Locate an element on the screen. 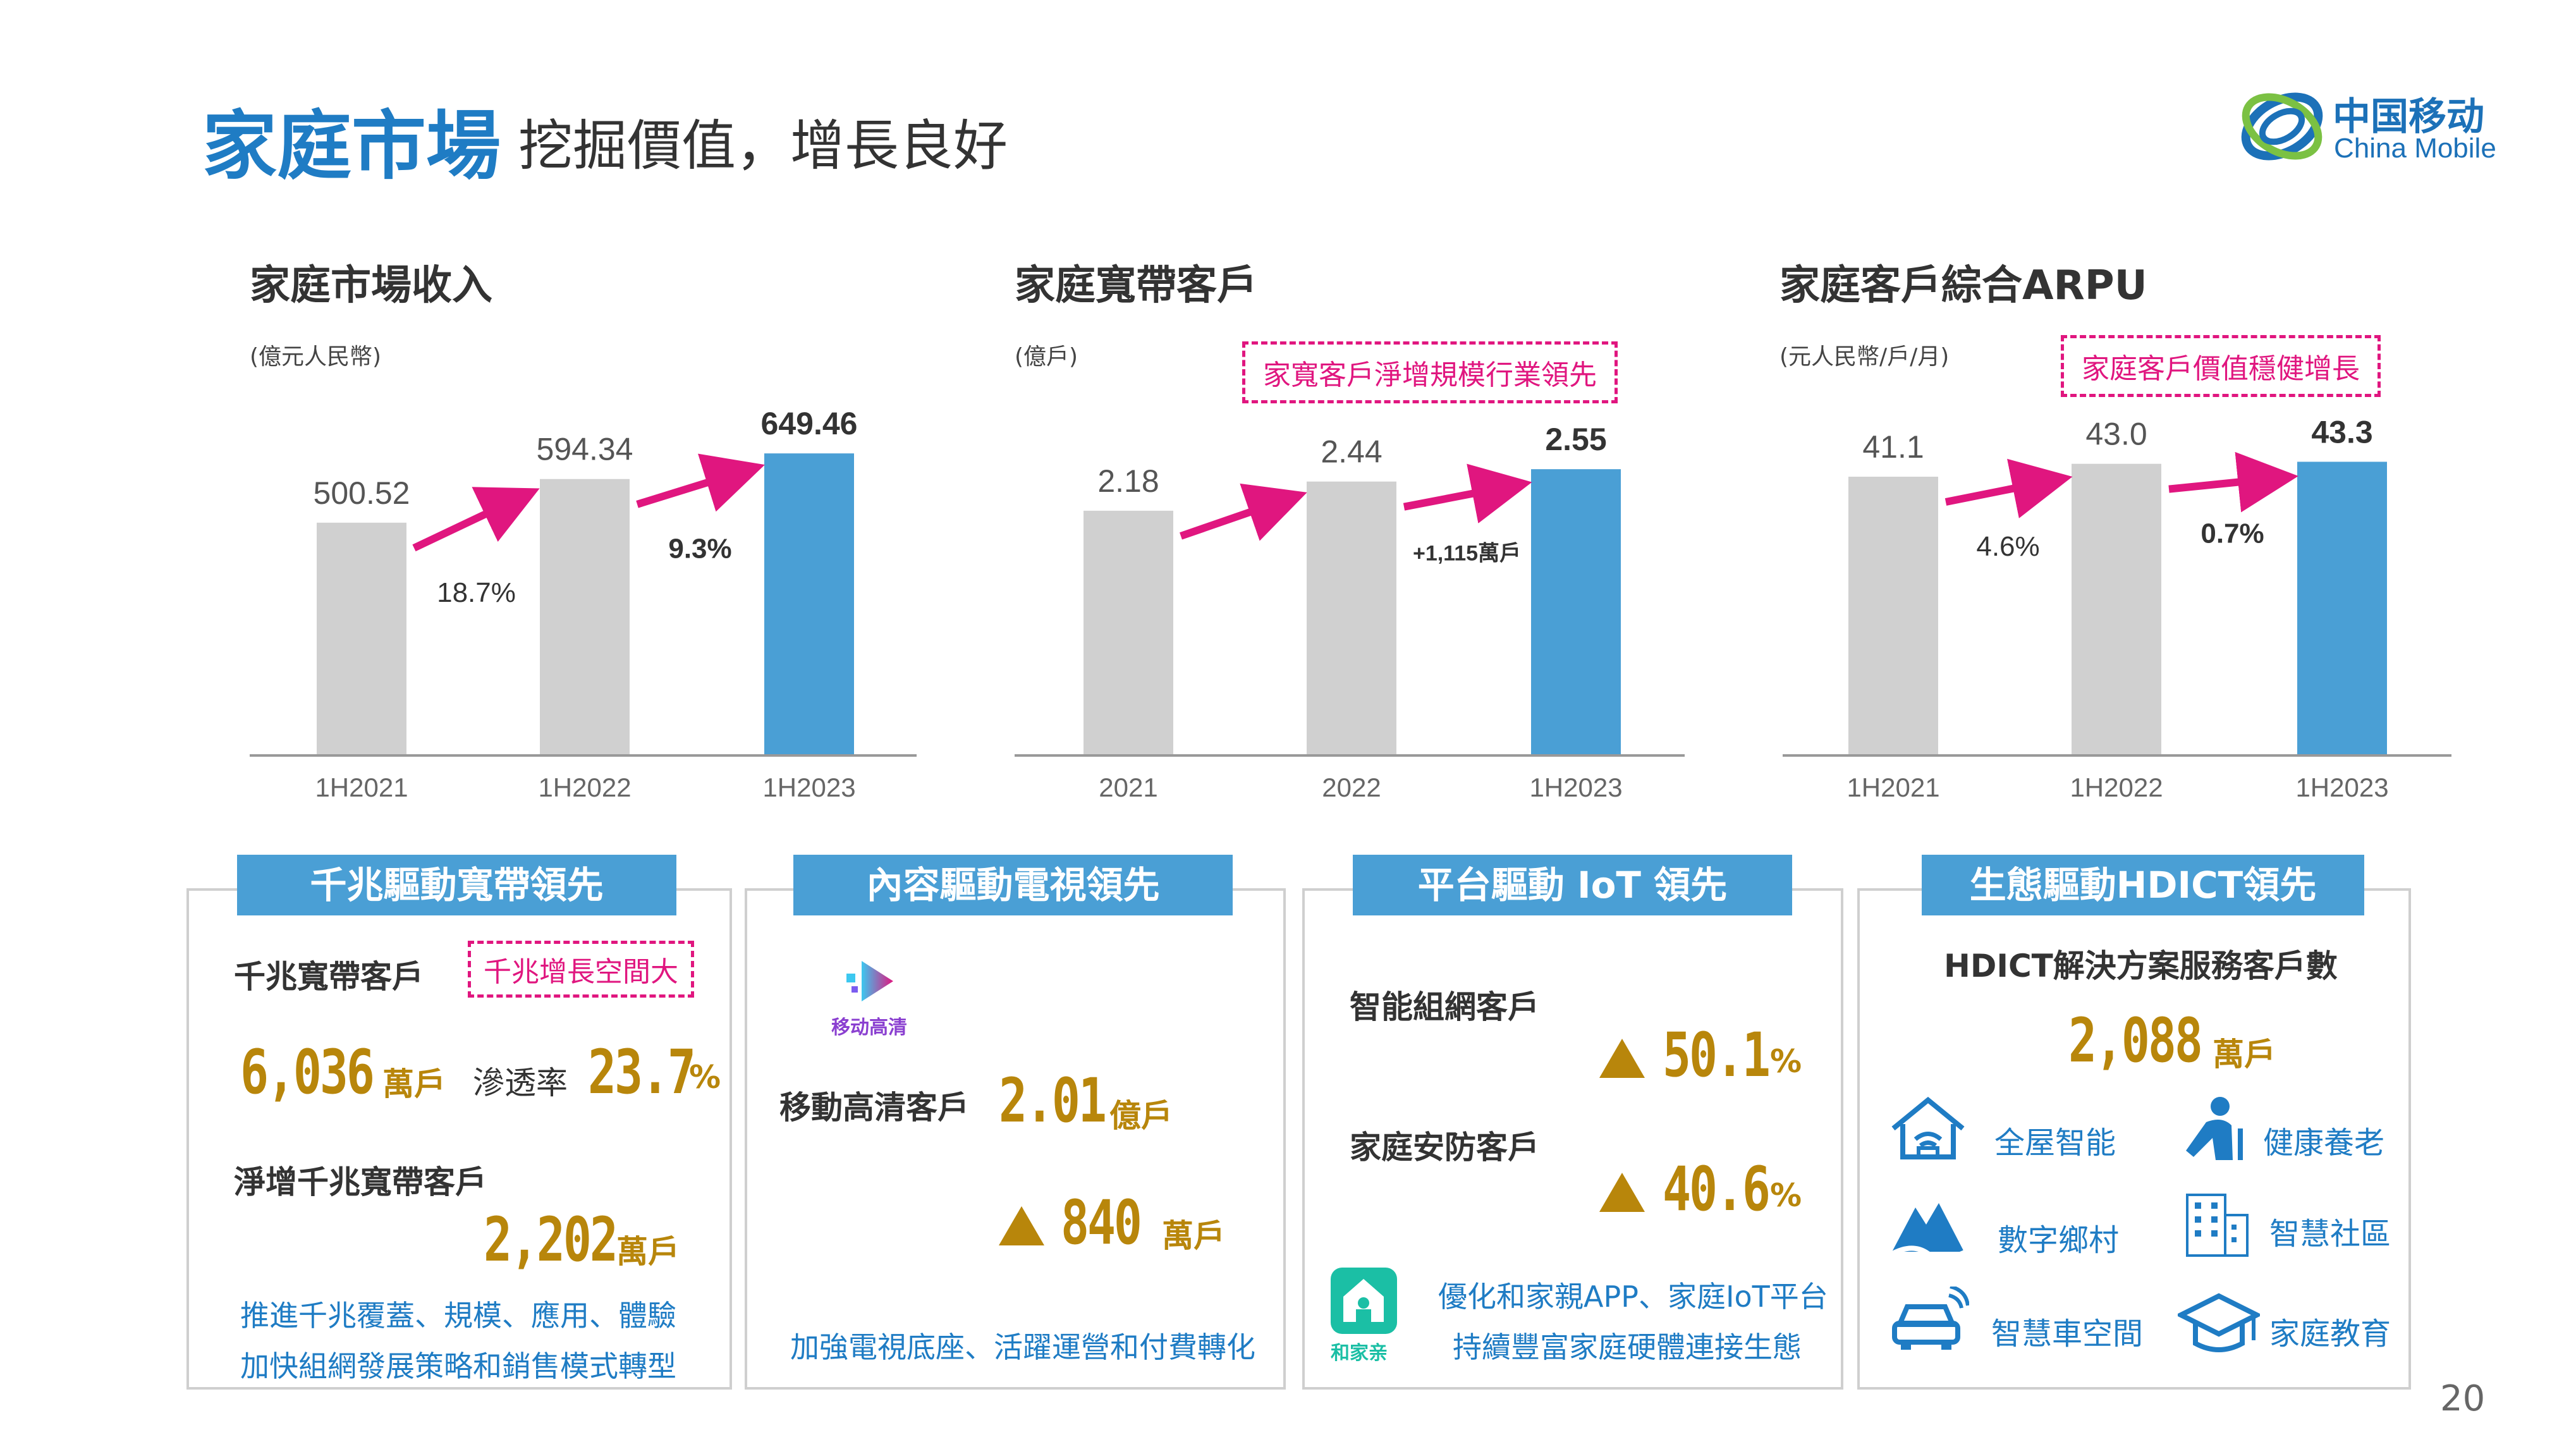 The height and width of the screenshot is (1449, 2576). penetration-value: 23.7 is located at coordinates (642, 1072).